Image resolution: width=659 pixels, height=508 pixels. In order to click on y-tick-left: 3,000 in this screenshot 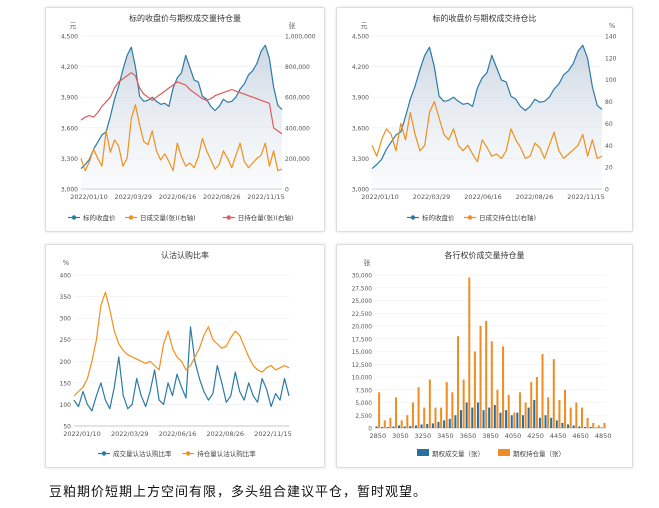, I will do `click(360, 190)`.